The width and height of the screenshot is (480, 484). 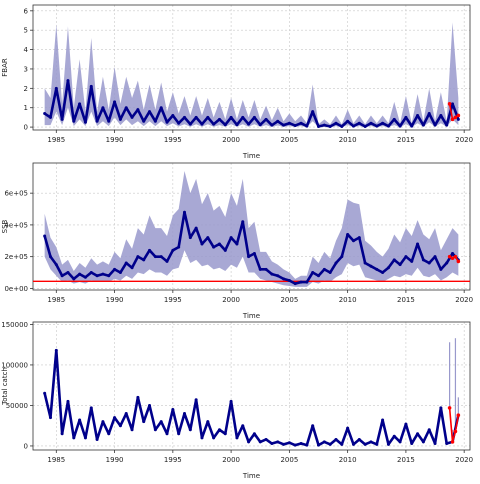 I want to click on x-tick-label: 1990, so click(x=115, y=300).